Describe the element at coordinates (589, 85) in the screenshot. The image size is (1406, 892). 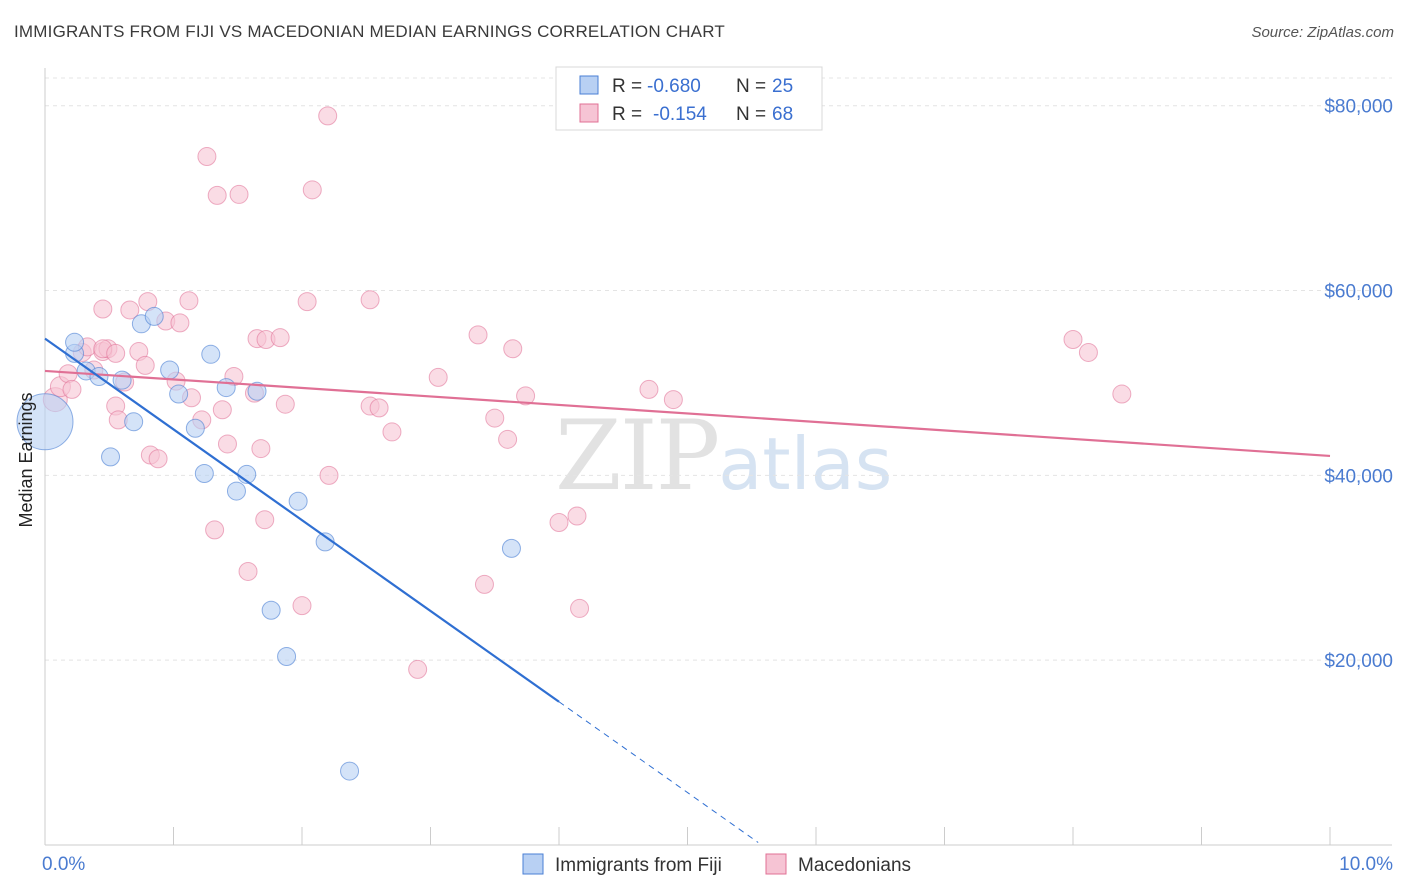
I see `legend-swatch-fiji` at that location.